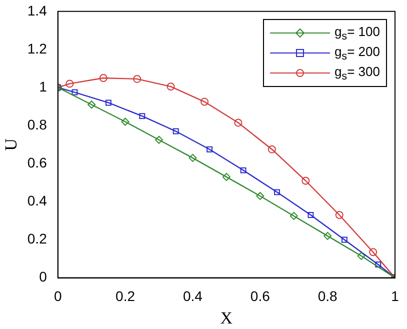  What do you see at coordinates (395, 296) in the screenshot?
I see `x-tick-label: 1` at bounding box center [395, 296].